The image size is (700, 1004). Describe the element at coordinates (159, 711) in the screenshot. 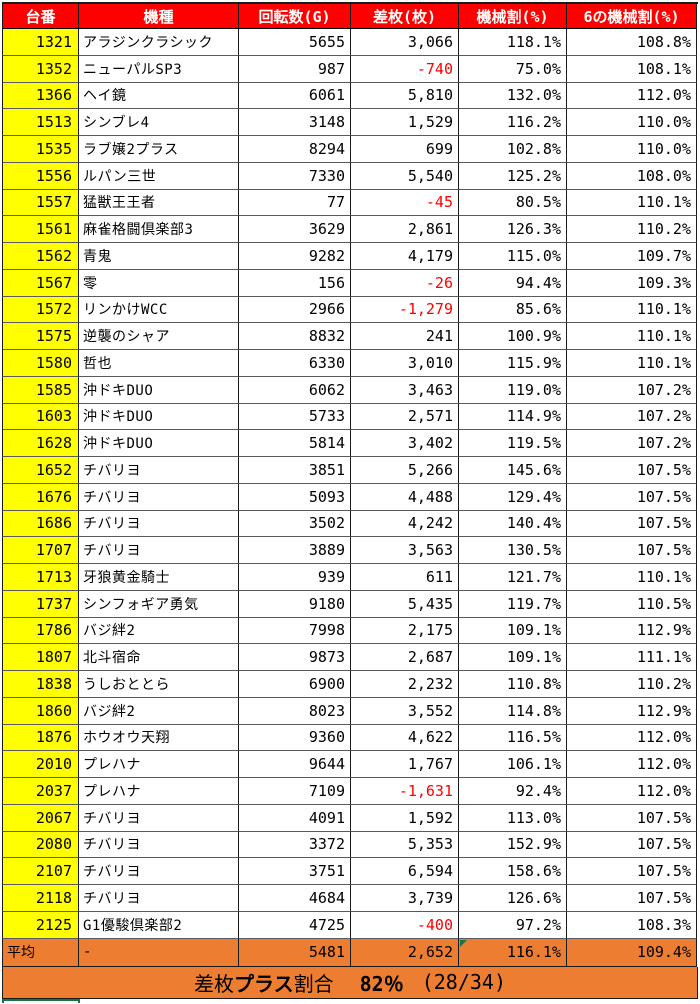

I see `machine-name-cell: バジ絆2` at that location.